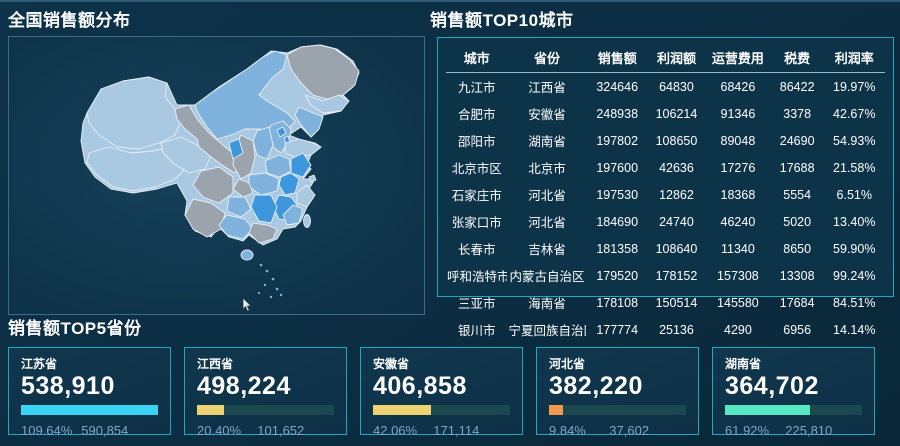  Describe the element at coordinates (666, 114) in the screenshot. I see `table-row: 合肥市 安徽省 248938 106214 91346 3378 42.67%` at that location.